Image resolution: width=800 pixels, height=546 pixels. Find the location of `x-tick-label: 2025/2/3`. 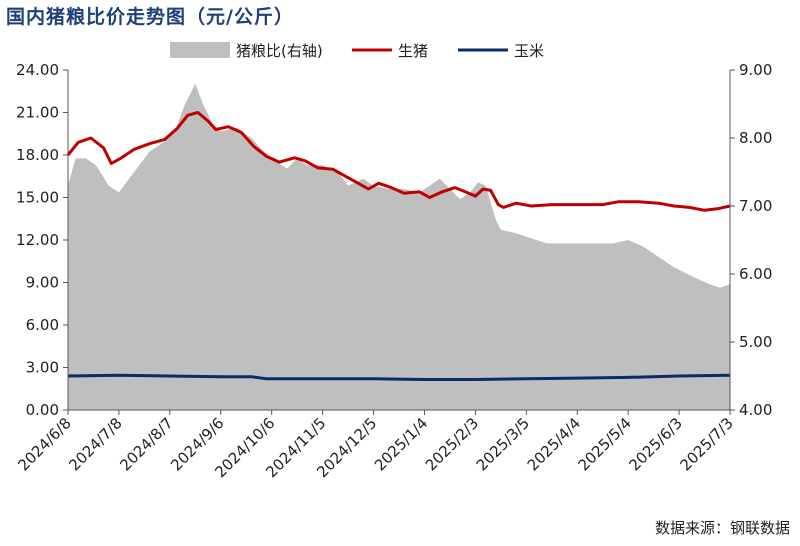

x-tick-label: 2025/2/3 is located at coordinates (452, 444).